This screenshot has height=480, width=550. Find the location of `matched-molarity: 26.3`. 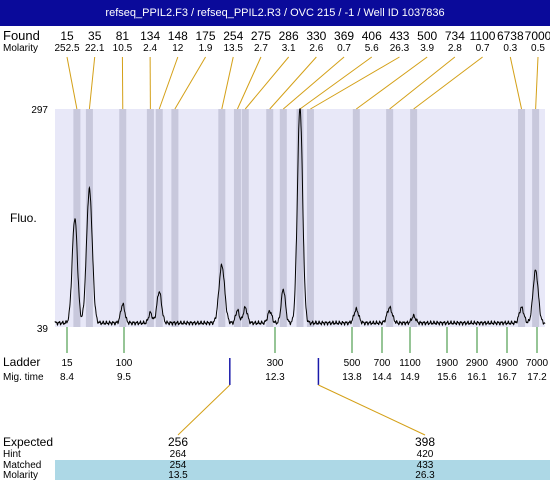

matched-molarity: 26.3 is located at coordinates (425, 475).